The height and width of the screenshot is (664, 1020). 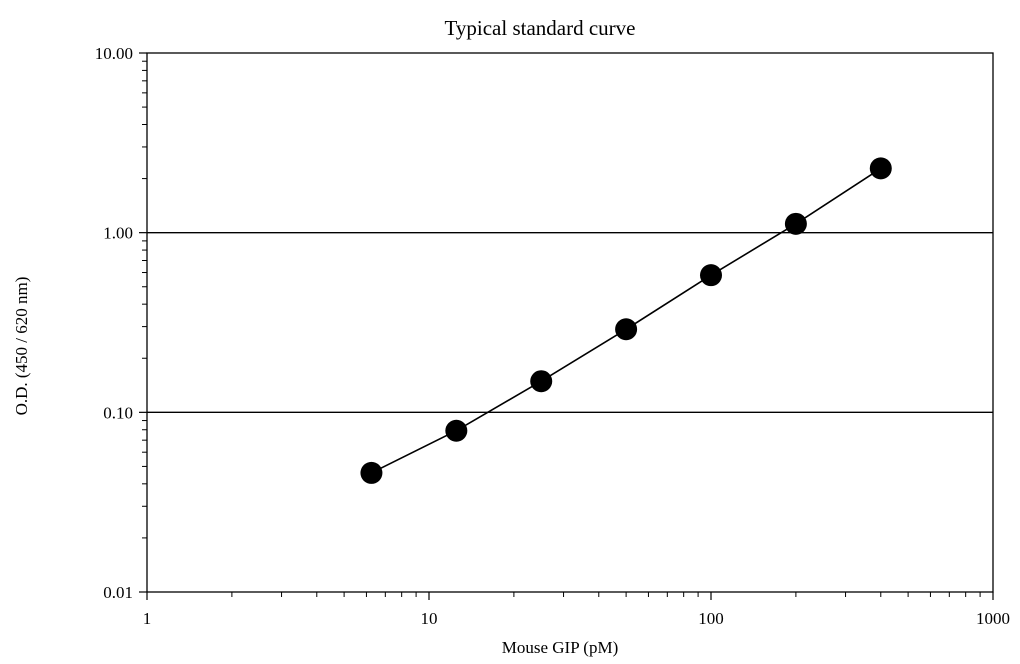 I want to click on x-tick-label: 10, so click(x=429, y=618).